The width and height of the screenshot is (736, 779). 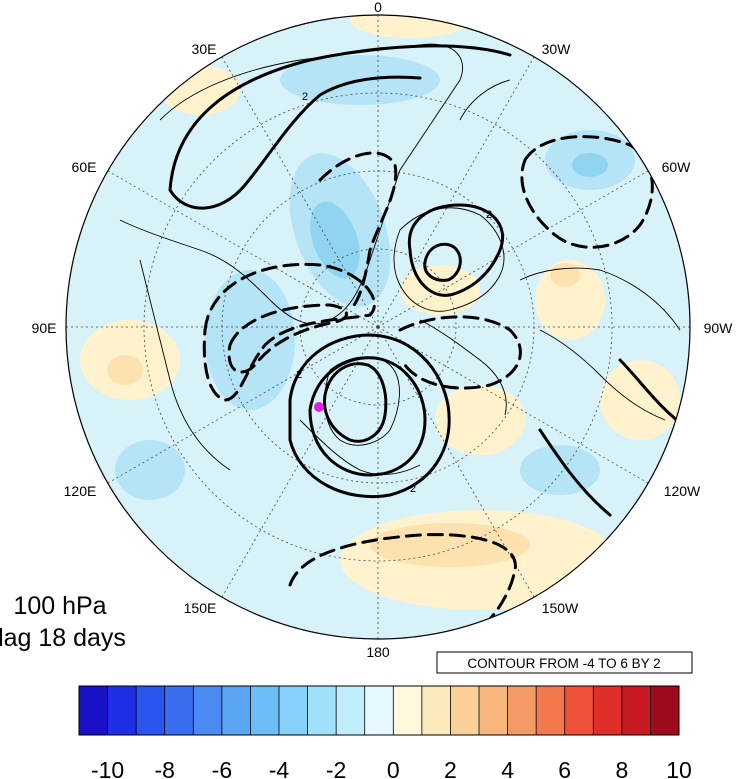 What do you see at coordinates (622, 768) in the screenshot?
I see `colorbar-tick-label: 8` at bounding box center [622, 768].